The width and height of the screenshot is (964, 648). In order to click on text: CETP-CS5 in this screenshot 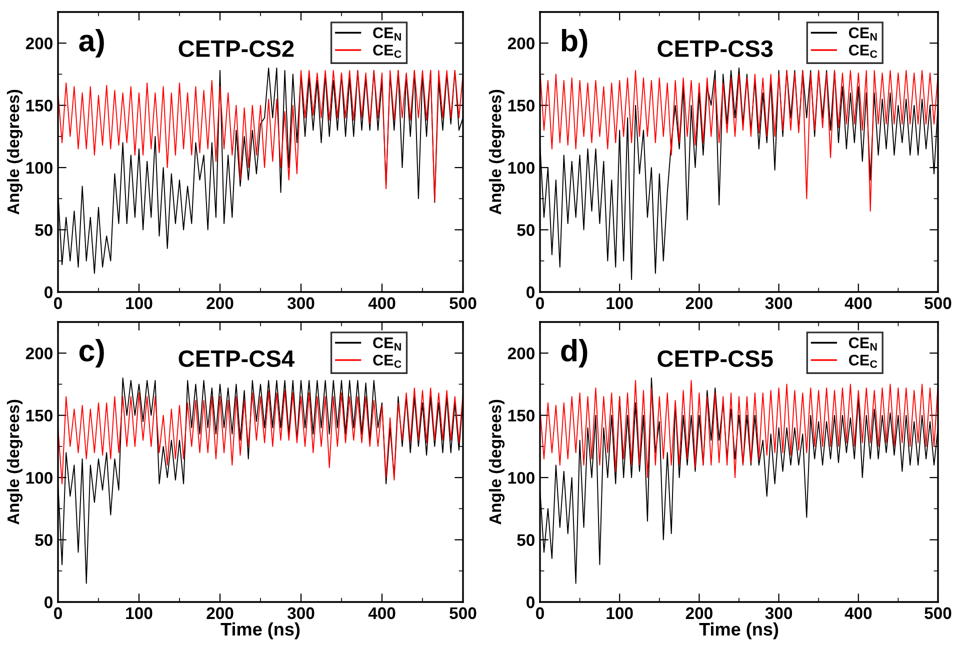, I will do `click(715, 359)`.